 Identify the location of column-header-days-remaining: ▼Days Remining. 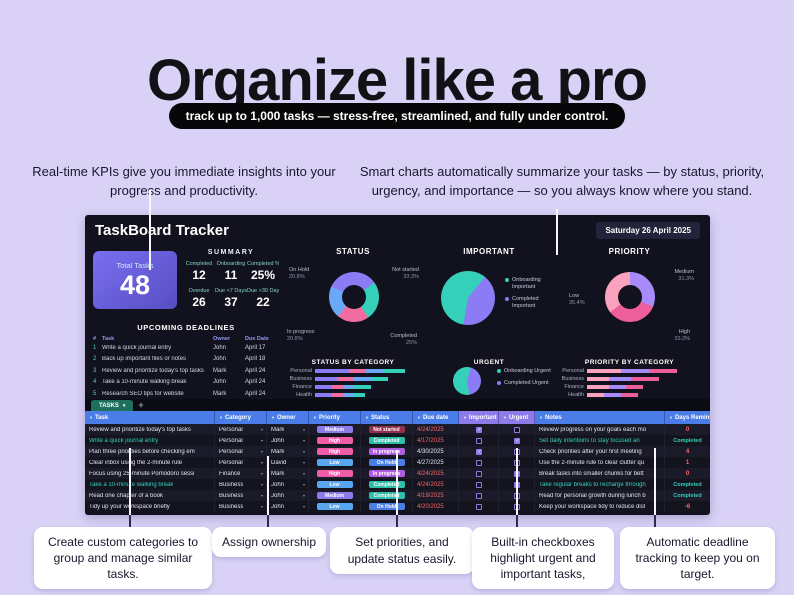
(687, 417).